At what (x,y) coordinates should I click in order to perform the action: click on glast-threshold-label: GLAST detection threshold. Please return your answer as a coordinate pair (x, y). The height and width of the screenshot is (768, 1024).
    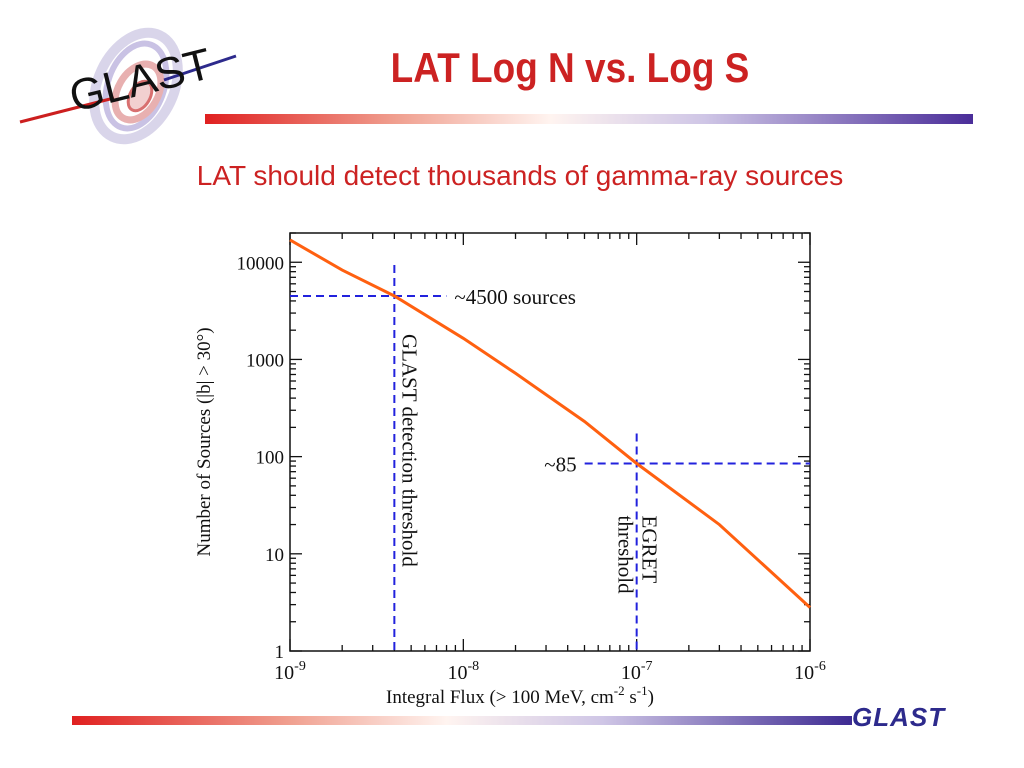
    Looking at the image, I should click on (409, 450).